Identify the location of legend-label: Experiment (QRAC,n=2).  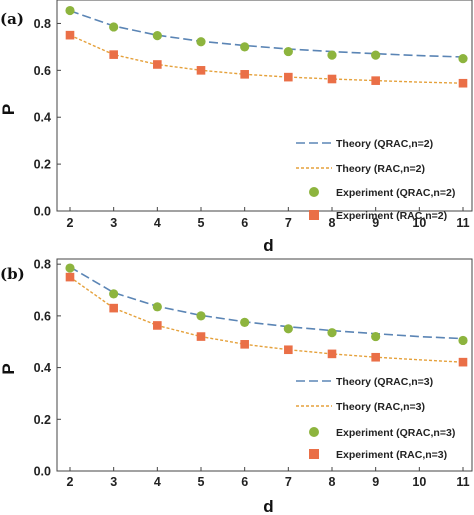
(395, 193).